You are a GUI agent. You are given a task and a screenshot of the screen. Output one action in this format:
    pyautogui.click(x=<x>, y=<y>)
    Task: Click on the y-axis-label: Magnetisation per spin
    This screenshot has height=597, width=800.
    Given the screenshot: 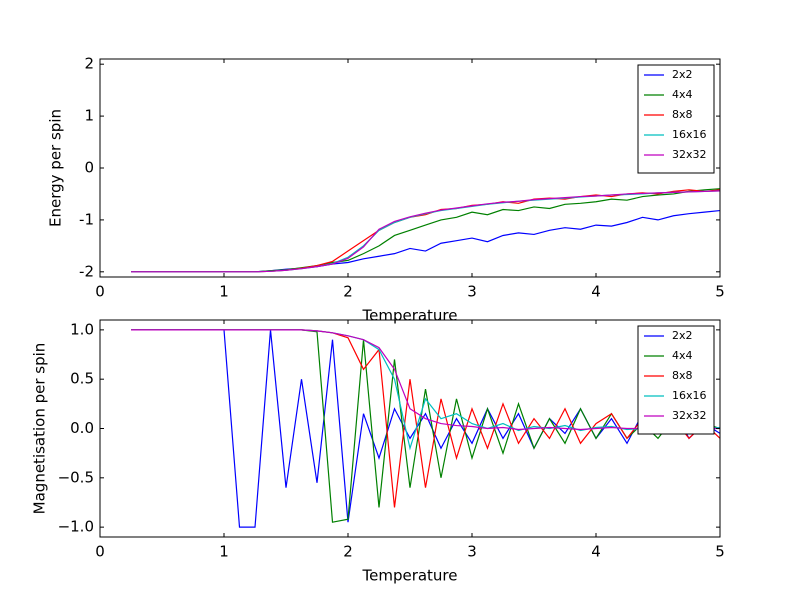 What is the action you would take?
    pyautogui.click(x=40, y=429)
    